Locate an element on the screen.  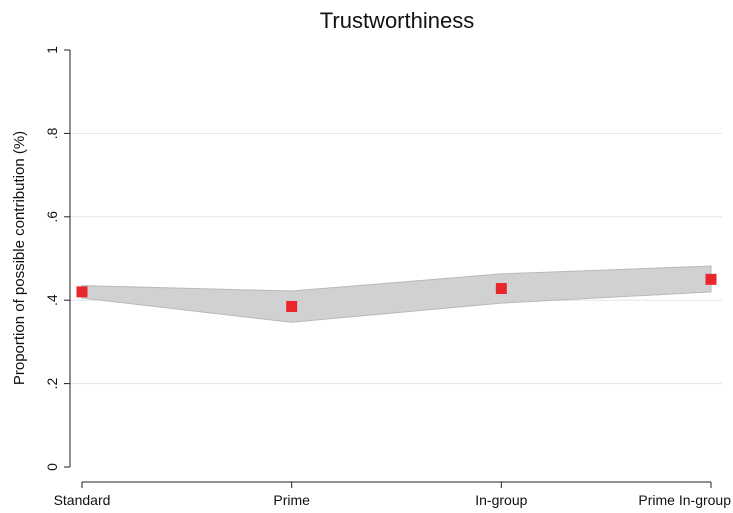
y-tick-label: .4 is located at coordinates (52, 300).